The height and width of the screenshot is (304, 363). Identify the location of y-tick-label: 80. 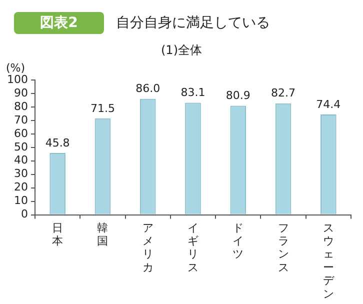
(21, 106).